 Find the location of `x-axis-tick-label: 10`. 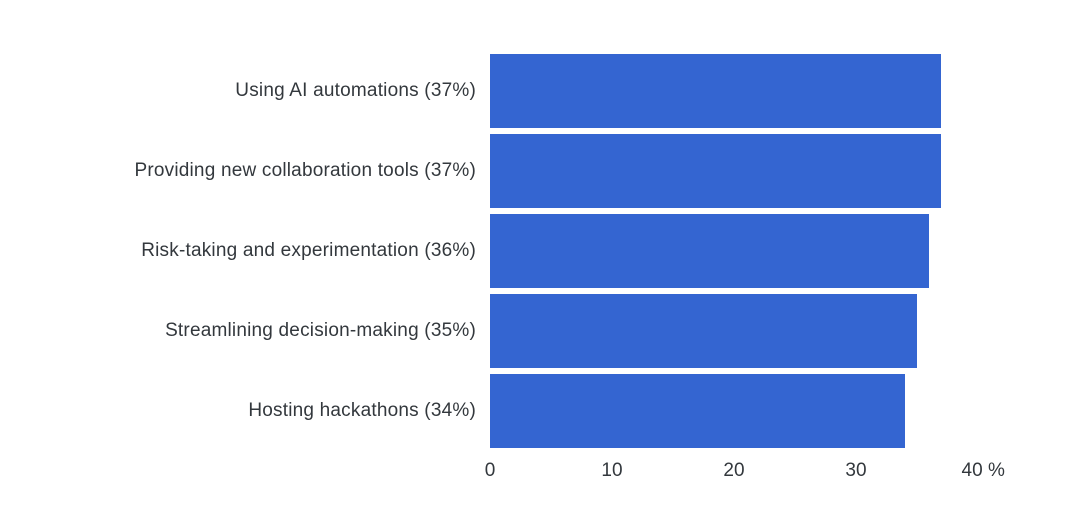

x-axis-tick-label: 10 is located at coordinates (612, 470).